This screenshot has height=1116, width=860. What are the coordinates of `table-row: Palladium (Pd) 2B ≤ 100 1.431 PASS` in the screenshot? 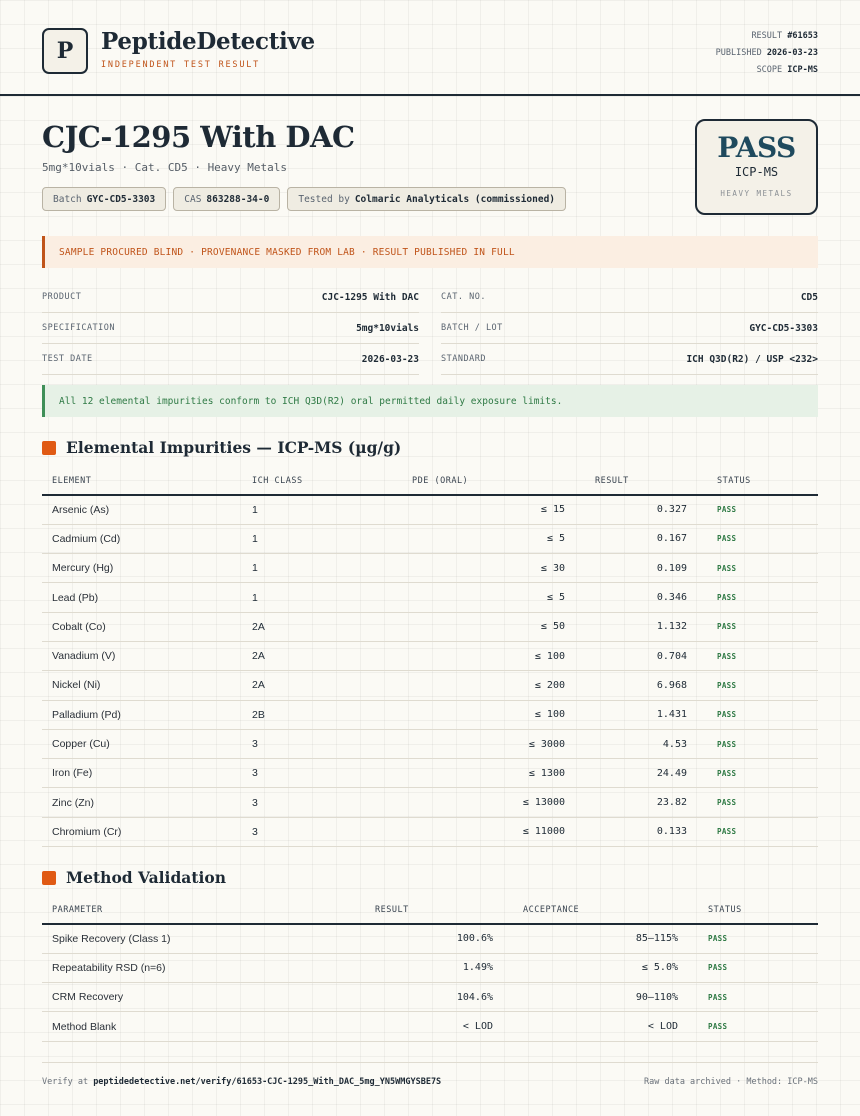 It's located at (430, 715).